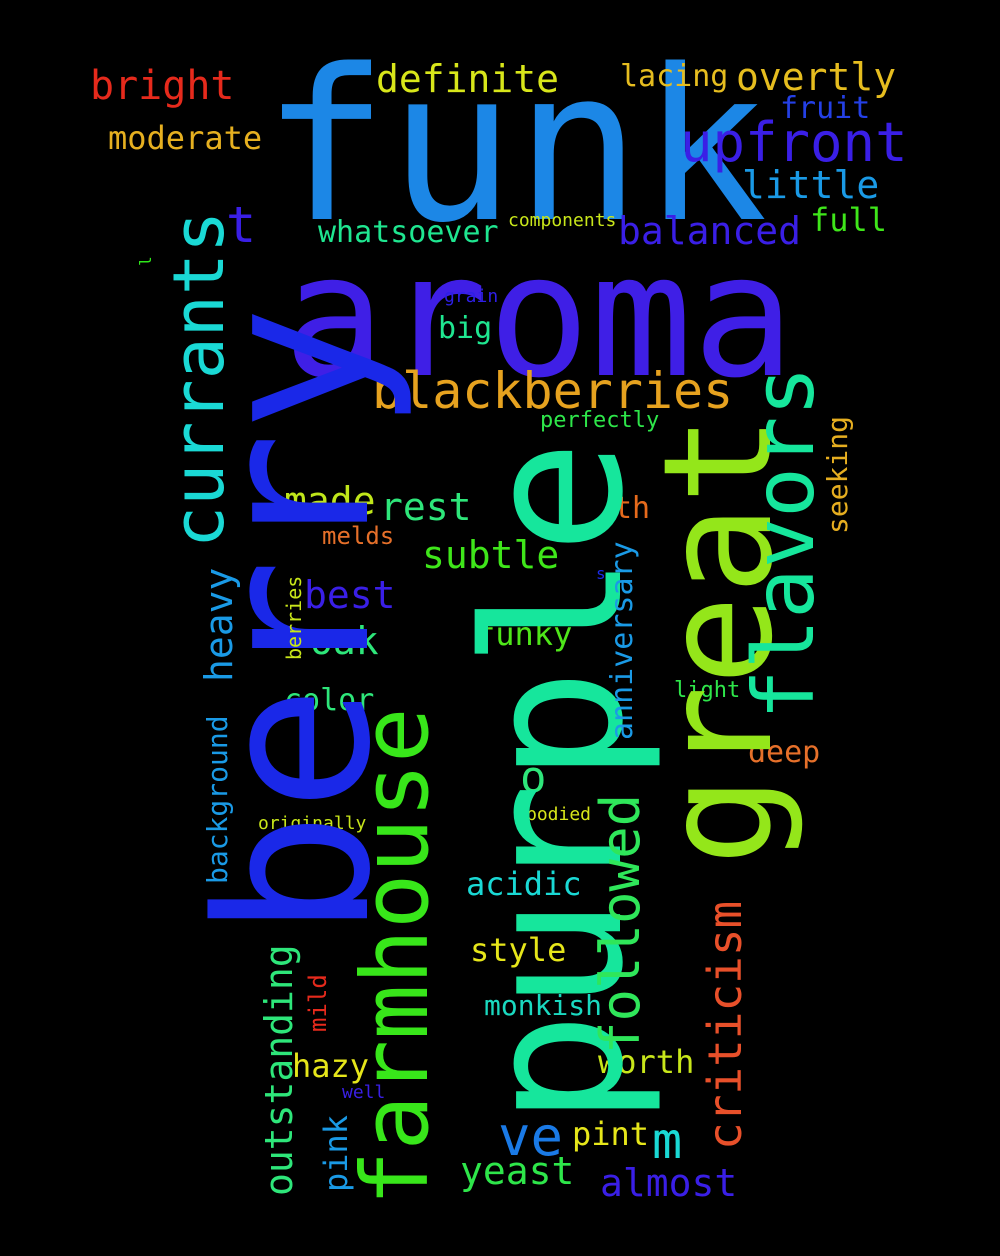  I want to click on word-seeking: seeking, so click(837, 474).